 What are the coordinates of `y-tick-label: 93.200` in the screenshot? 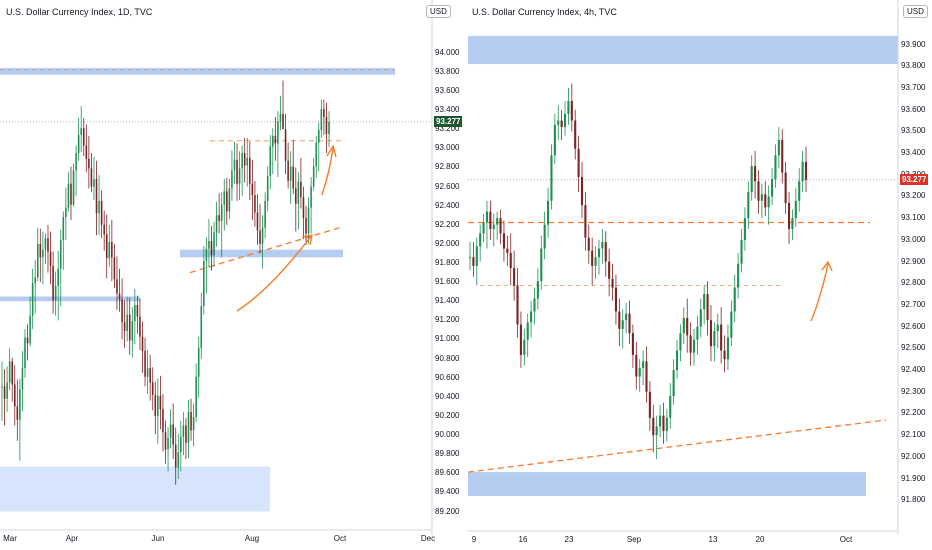 It's located at (447, 129).